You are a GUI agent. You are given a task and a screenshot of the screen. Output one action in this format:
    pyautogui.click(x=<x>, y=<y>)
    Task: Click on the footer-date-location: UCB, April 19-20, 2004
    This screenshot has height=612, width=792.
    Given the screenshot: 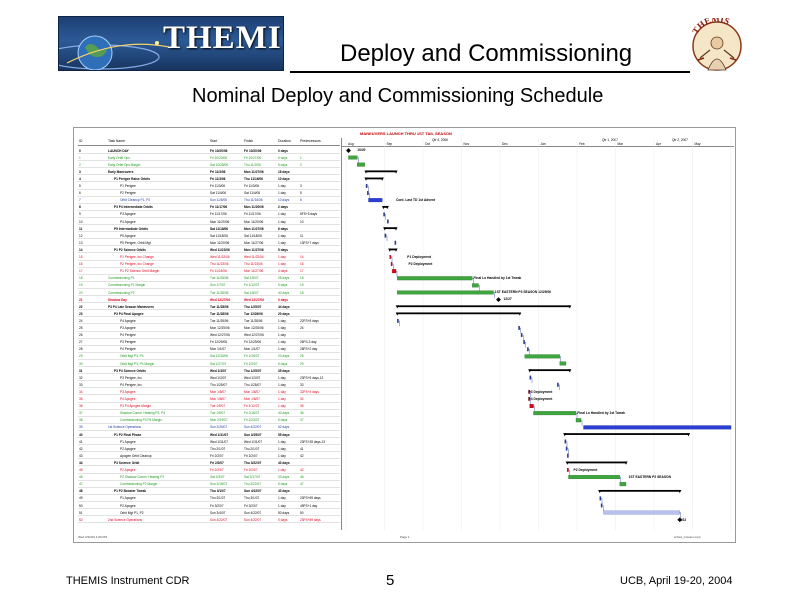 What is the action you would take?
    pyautogui.click(x=676, y=581)
    